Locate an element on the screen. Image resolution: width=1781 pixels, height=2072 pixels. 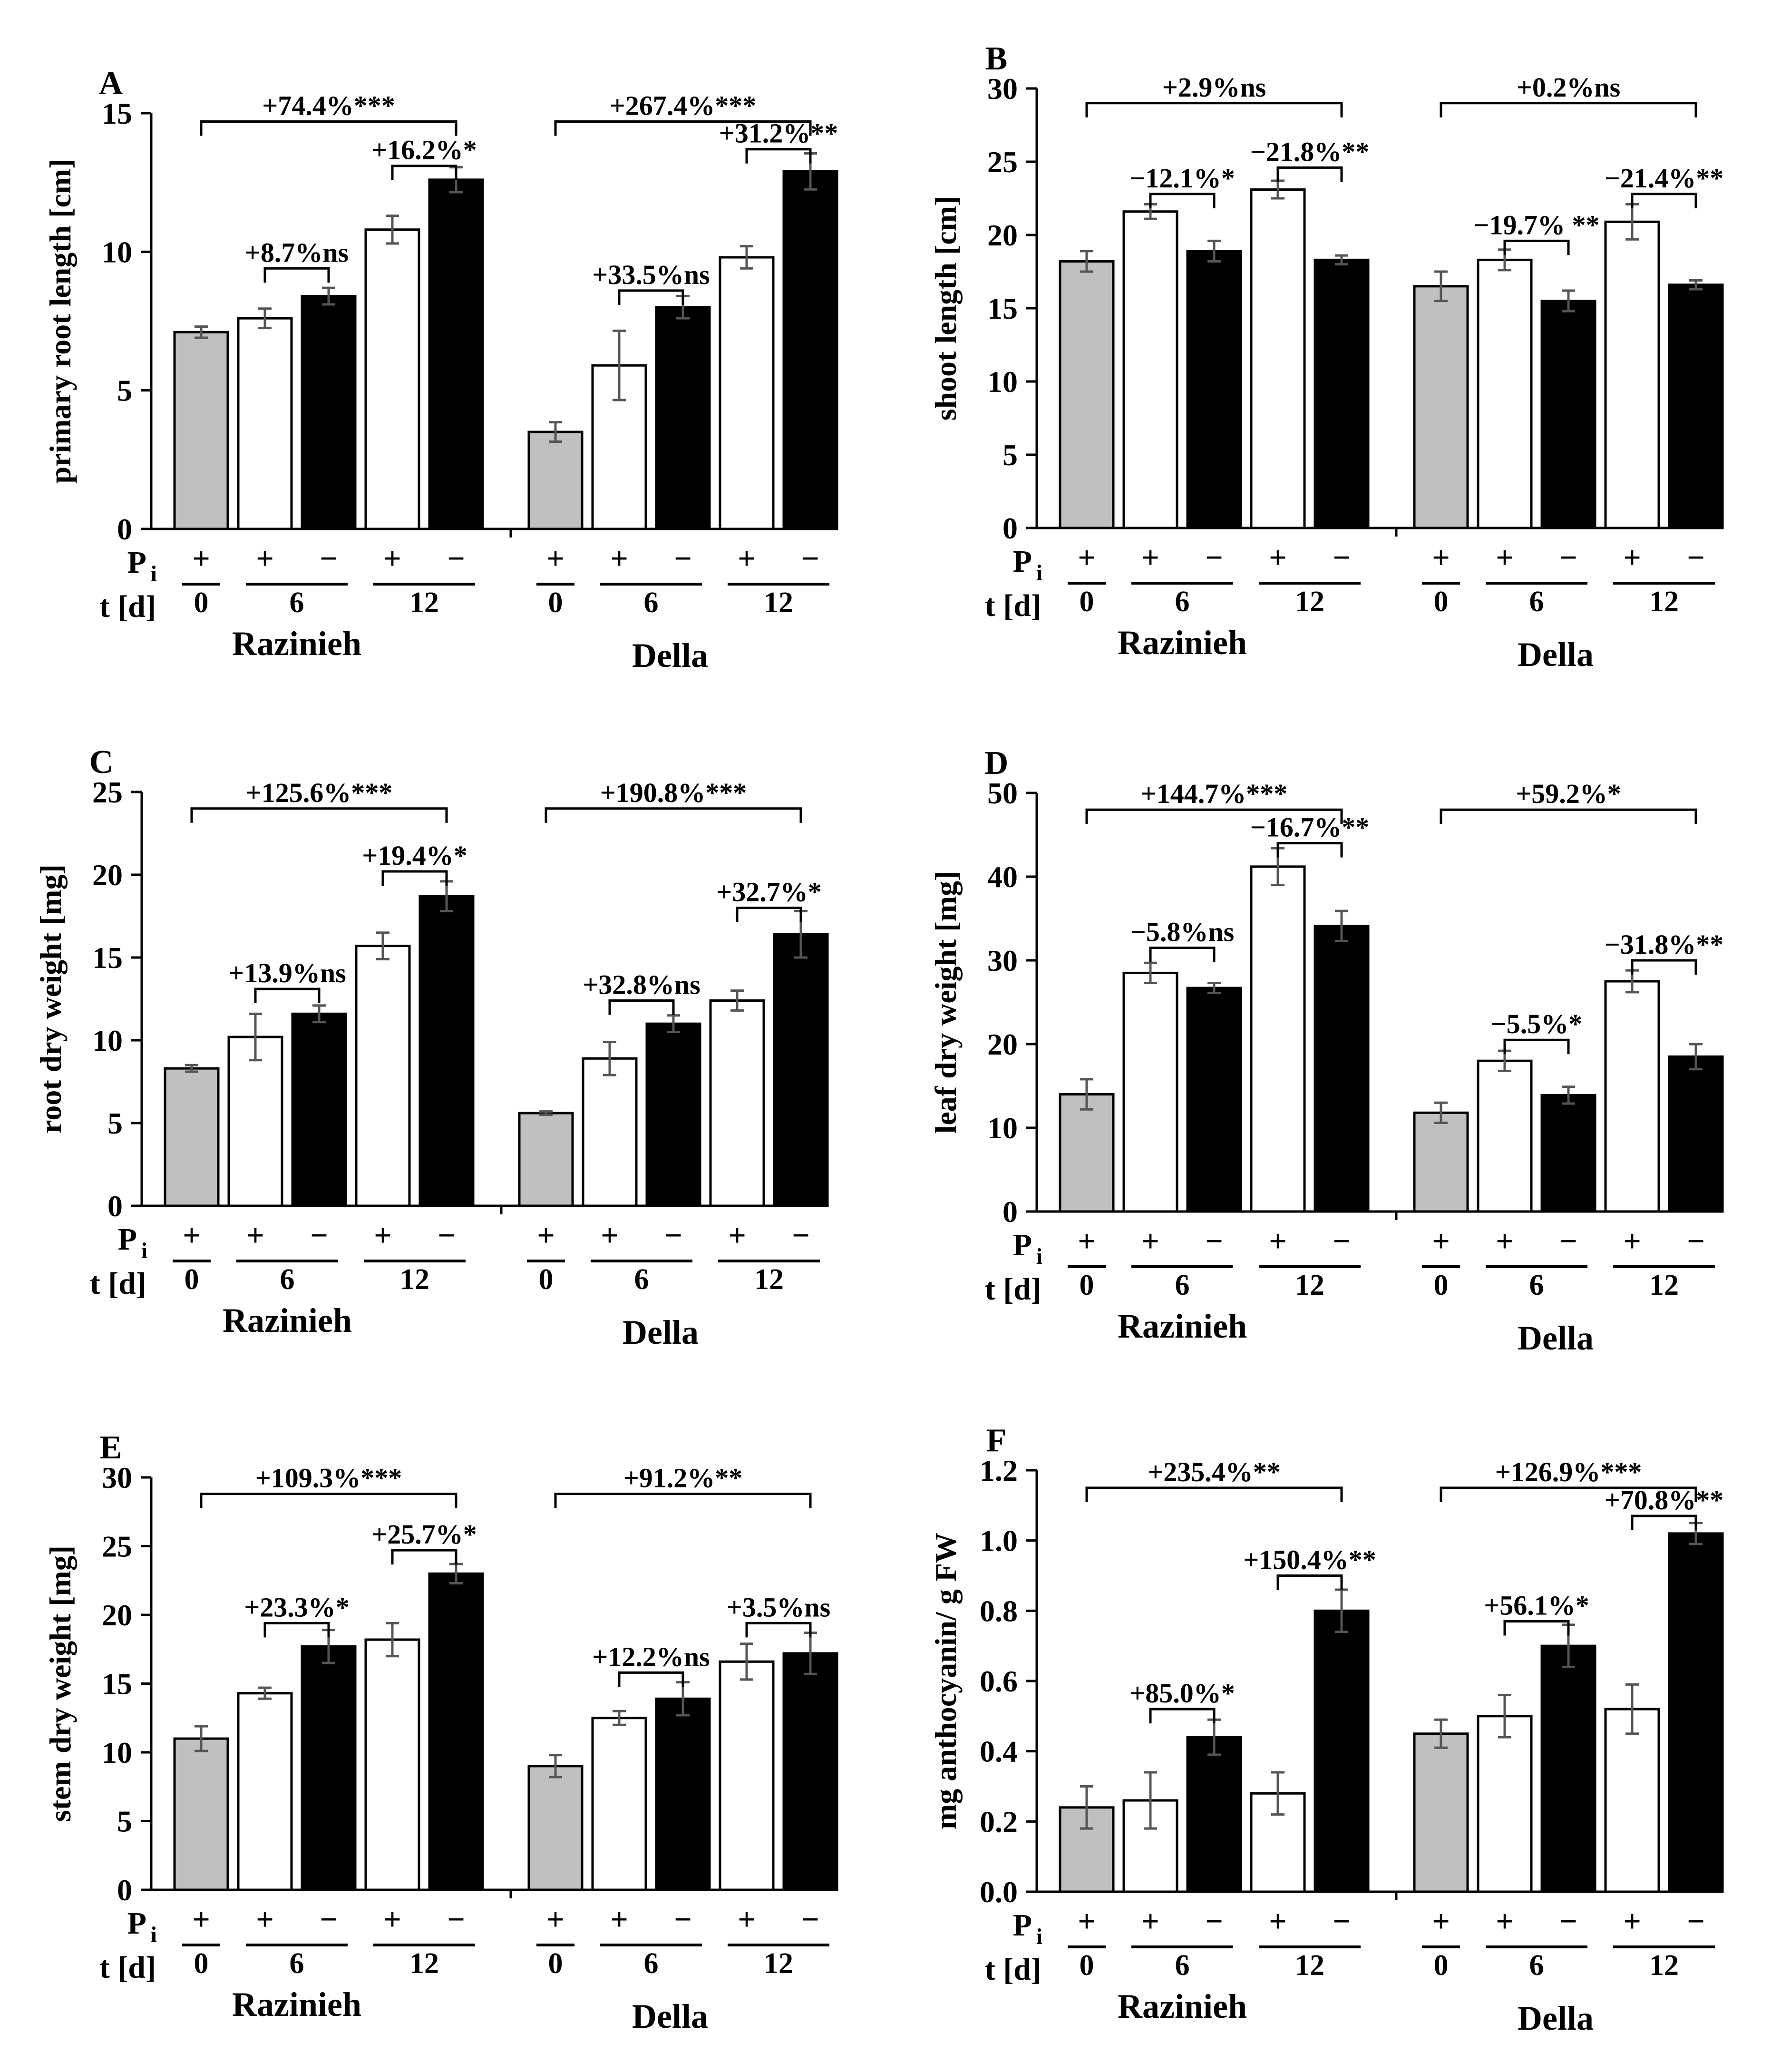
significance-label: −21.8%** is located at coordinates (1310, 152).